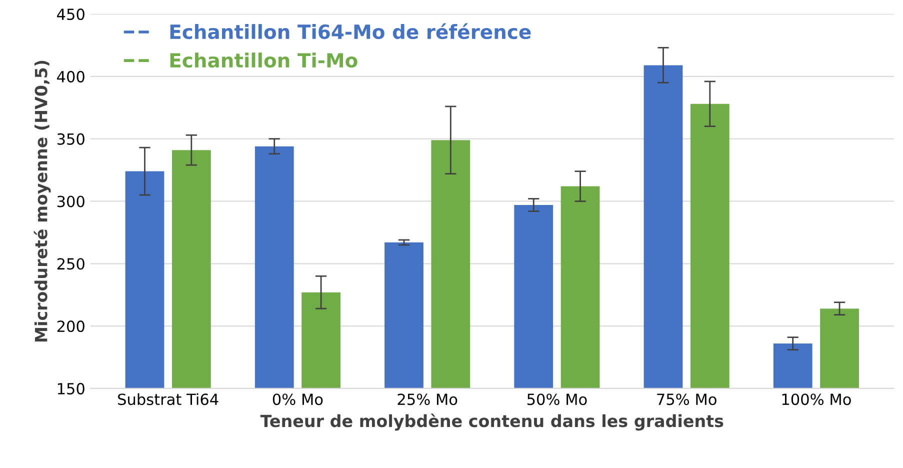  What do you see at coordinates (557, 400) in the screenshot?
I see `x-tick-label: 50% Mo` at bounding box center [557, 400].